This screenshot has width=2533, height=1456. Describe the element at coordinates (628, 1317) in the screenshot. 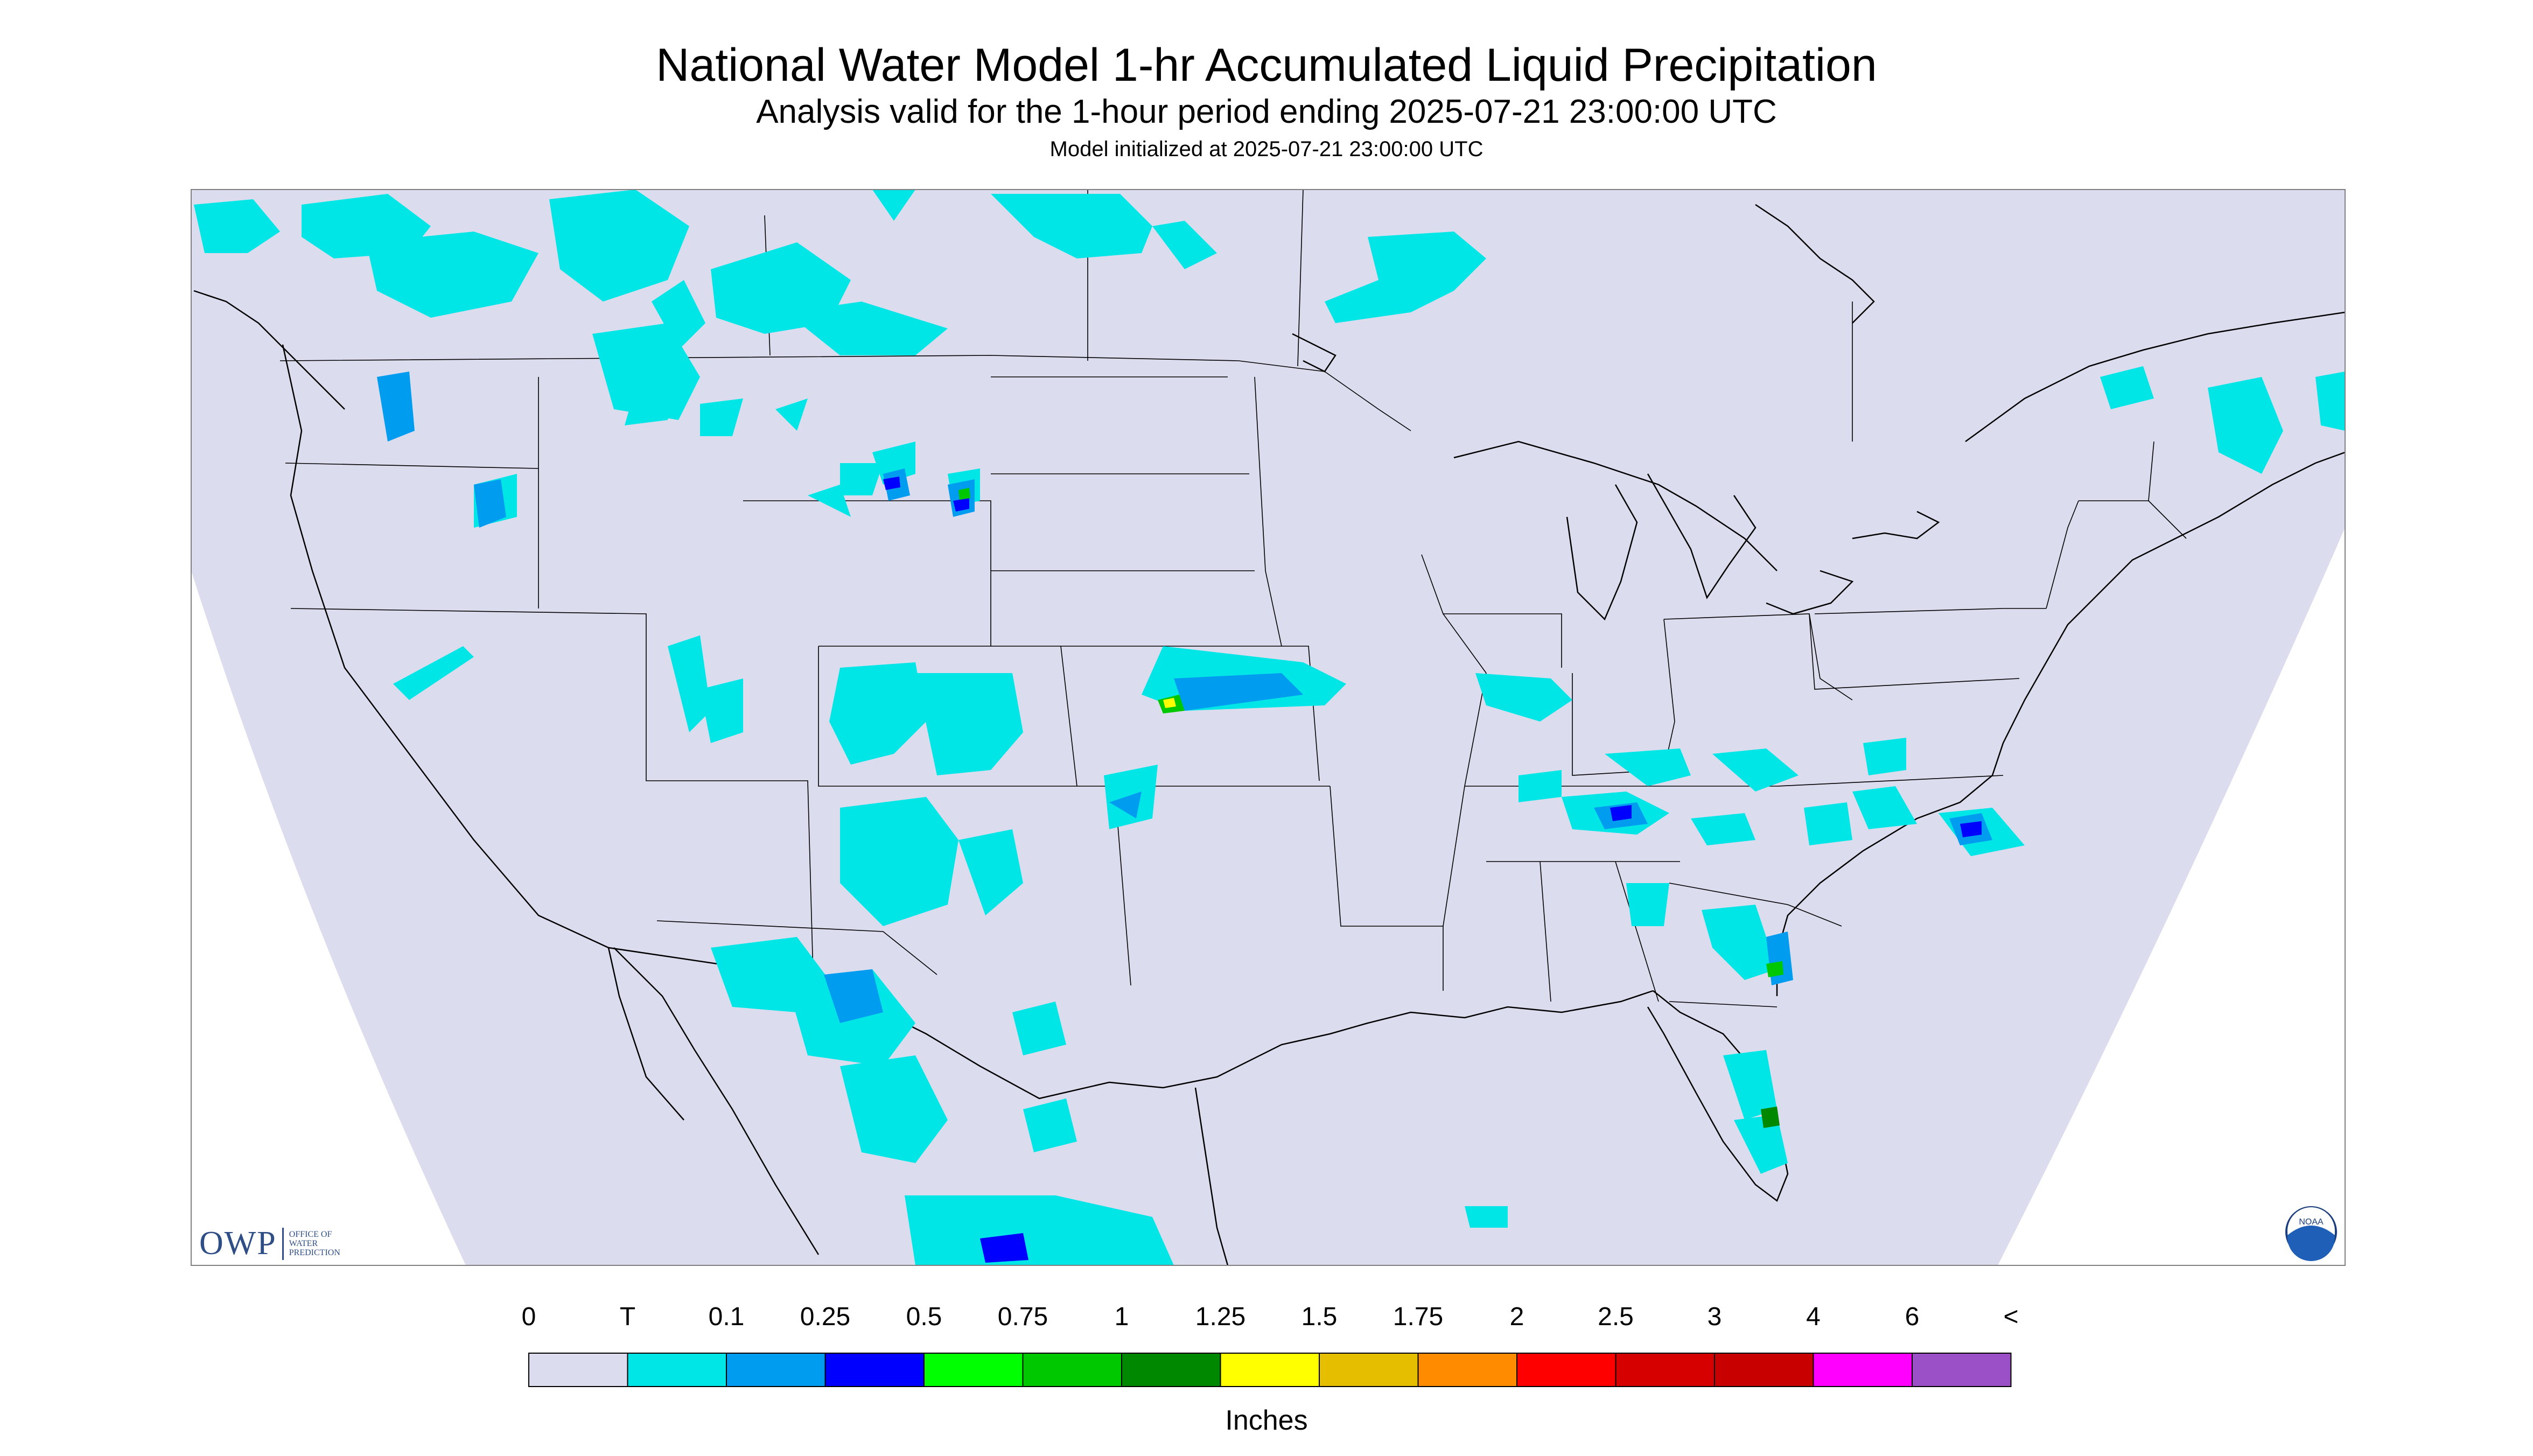

I see `legend-label: T` at that location.